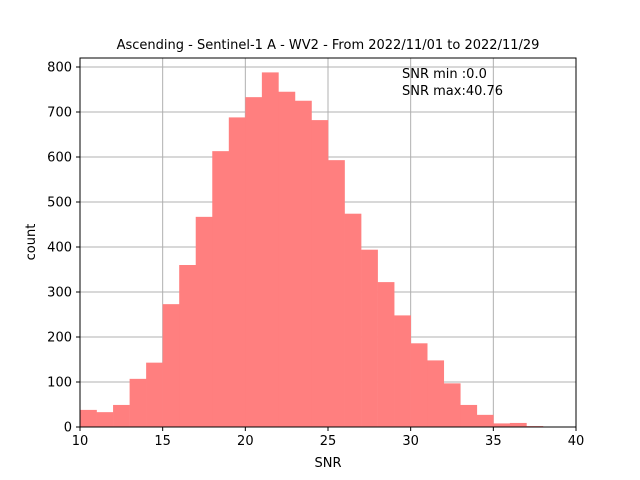  What do you see at coordinates (31, 242) in the screenshot?
I see `y-axis-label: count` at bounding box center [31, 242].